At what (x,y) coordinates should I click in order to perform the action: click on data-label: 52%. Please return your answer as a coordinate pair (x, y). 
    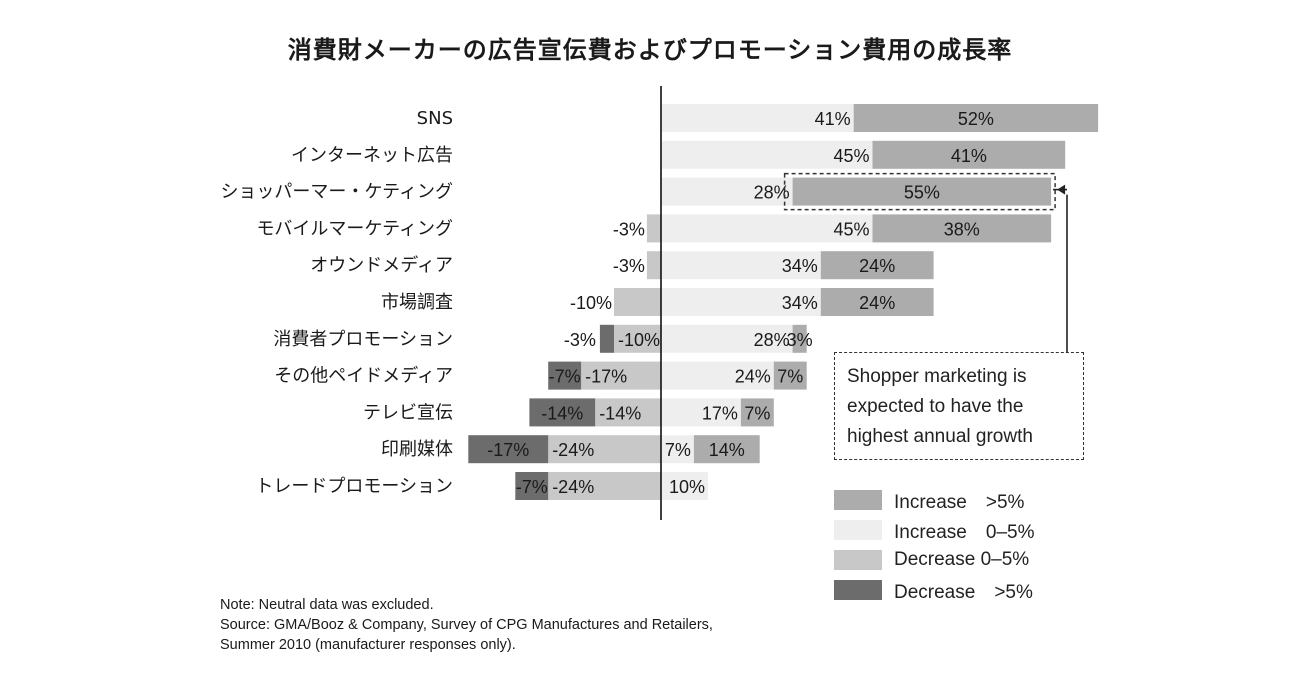
    Looking at the image, I should click on (976, 119).